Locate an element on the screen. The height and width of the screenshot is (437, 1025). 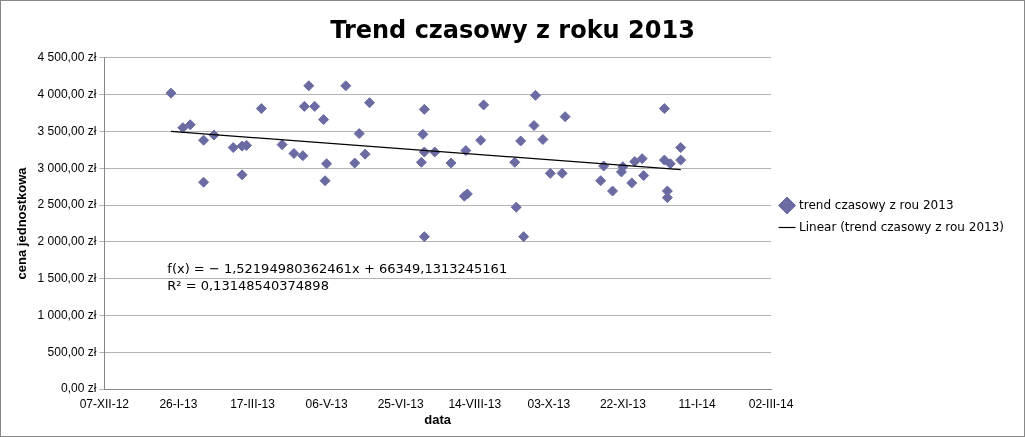
y-tick-label: 4 000,00 zł is located at coordinates (67, 93).